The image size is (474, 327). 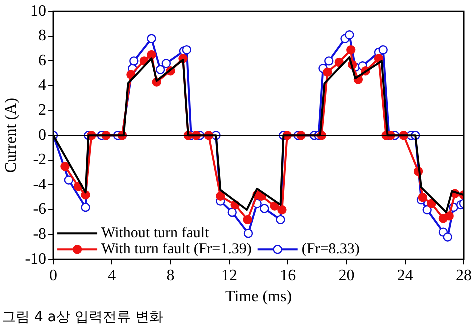 What do you see at coordinates (331, 250) in the screenshot?
I see `legend-label: (Fr=8.33)` at bounding box center [331, 250].